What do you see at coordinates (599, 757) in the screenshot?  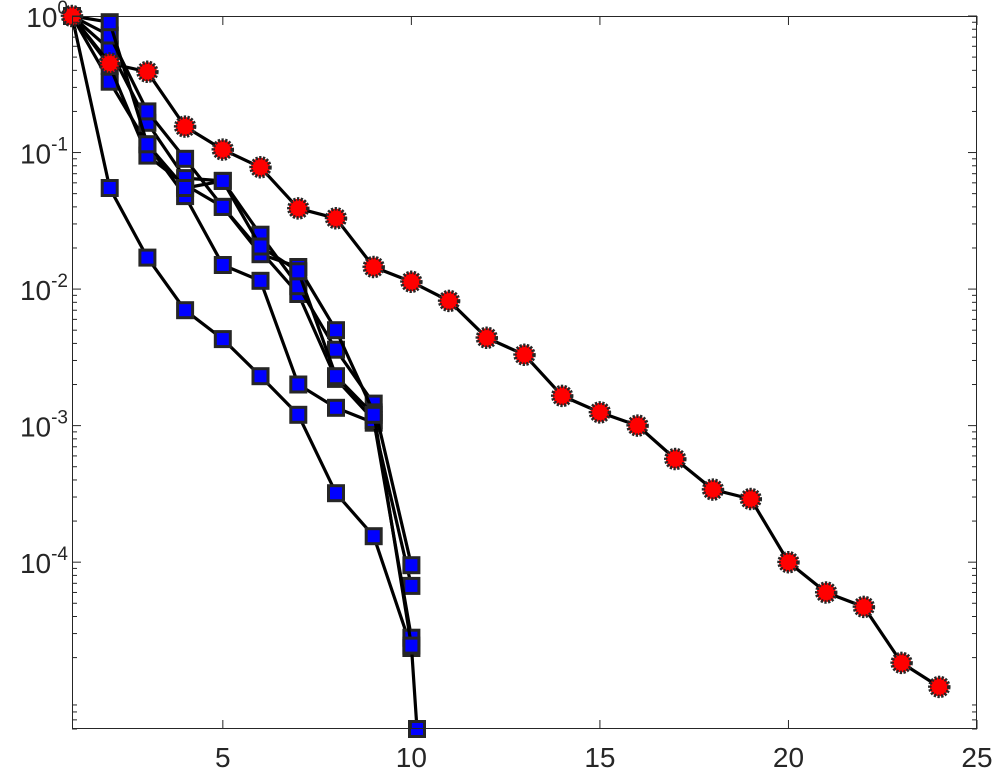 I see `x-tick-label: 15` at bounding box center [599, 757].